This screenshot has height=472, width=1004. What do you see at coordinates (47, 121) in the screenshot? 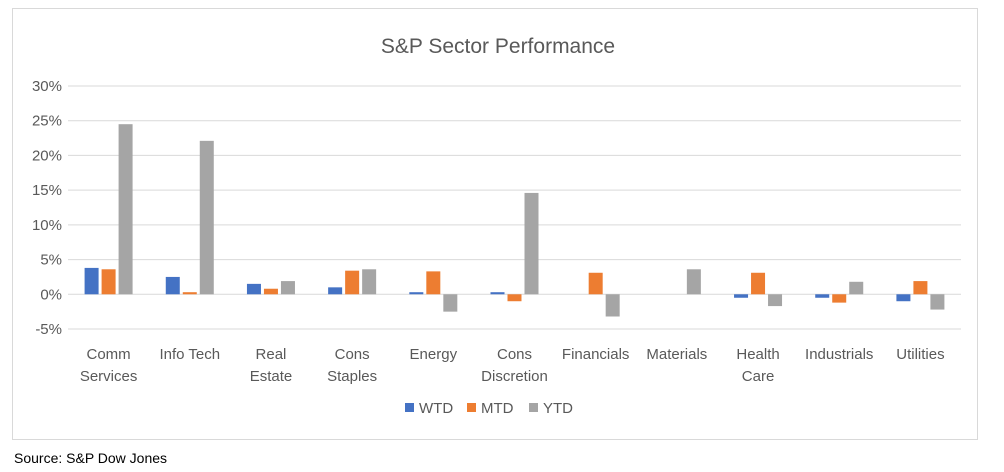
I see `y-tick-label: 25%` at bounding box center [47, 121].